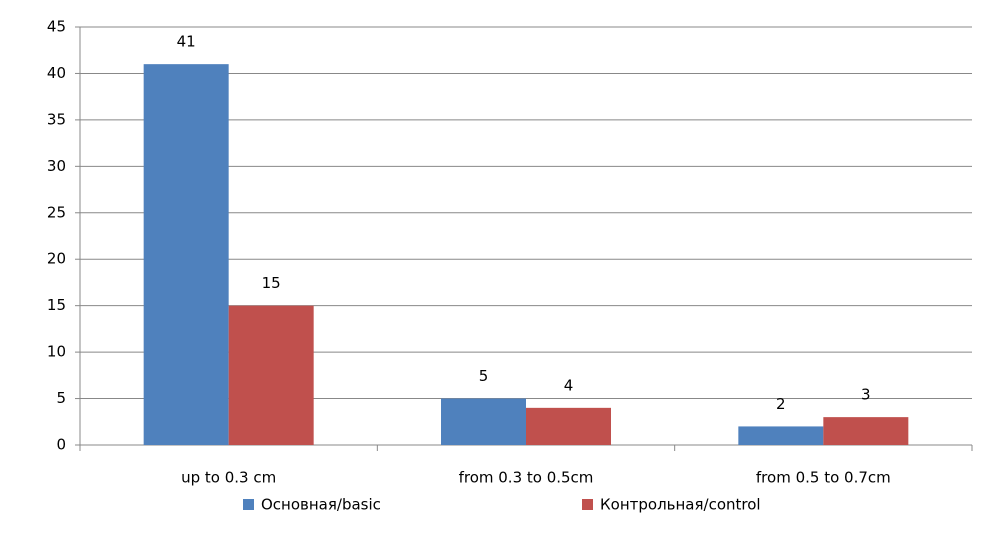 This screenshot has width=987, height=541. I want to click on y-tick-label: 15, so click(56, 305).